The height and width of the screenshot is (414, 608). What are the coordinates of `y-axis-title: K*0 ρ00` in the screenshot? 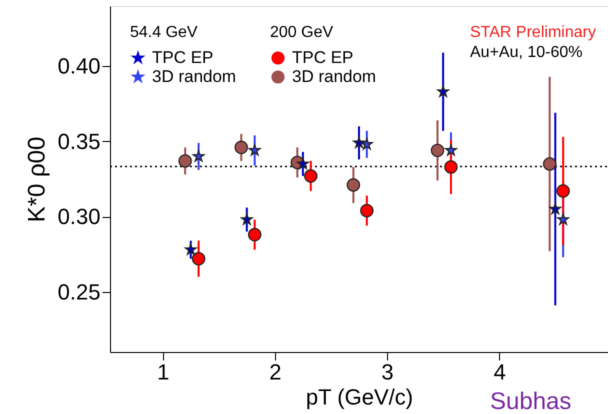 It's located at (37, 179).